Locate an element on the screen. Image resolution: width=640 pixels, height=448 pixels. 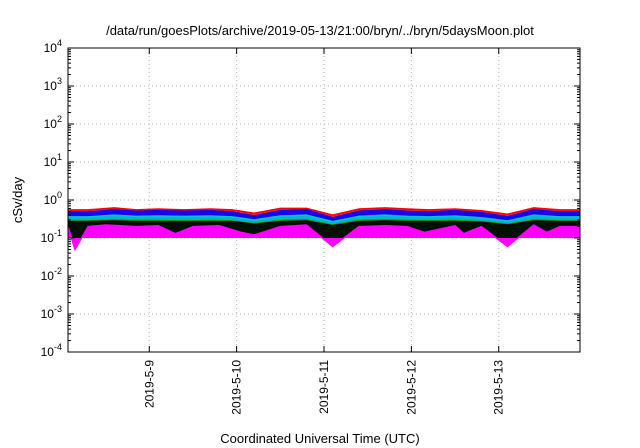
series-lines is located at coordinates (323, 229).